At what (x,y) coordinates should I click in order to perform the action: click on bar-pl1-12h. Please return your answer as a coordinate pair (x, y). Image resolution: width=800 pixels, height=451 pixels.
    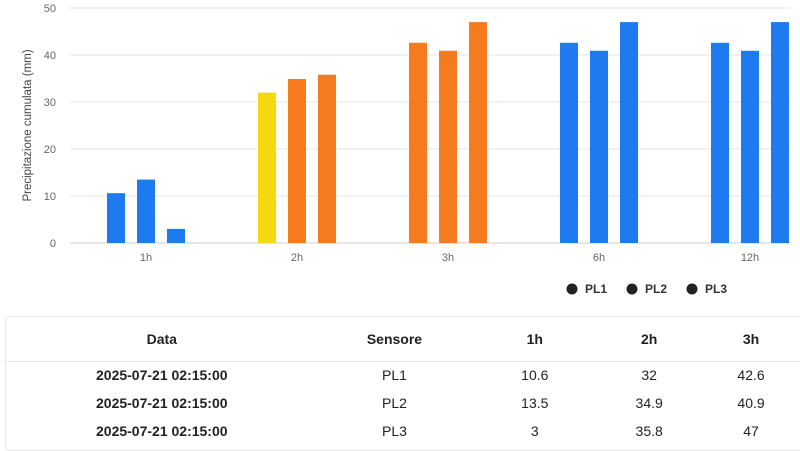
    Looking at the image, I should click on (720, 142).